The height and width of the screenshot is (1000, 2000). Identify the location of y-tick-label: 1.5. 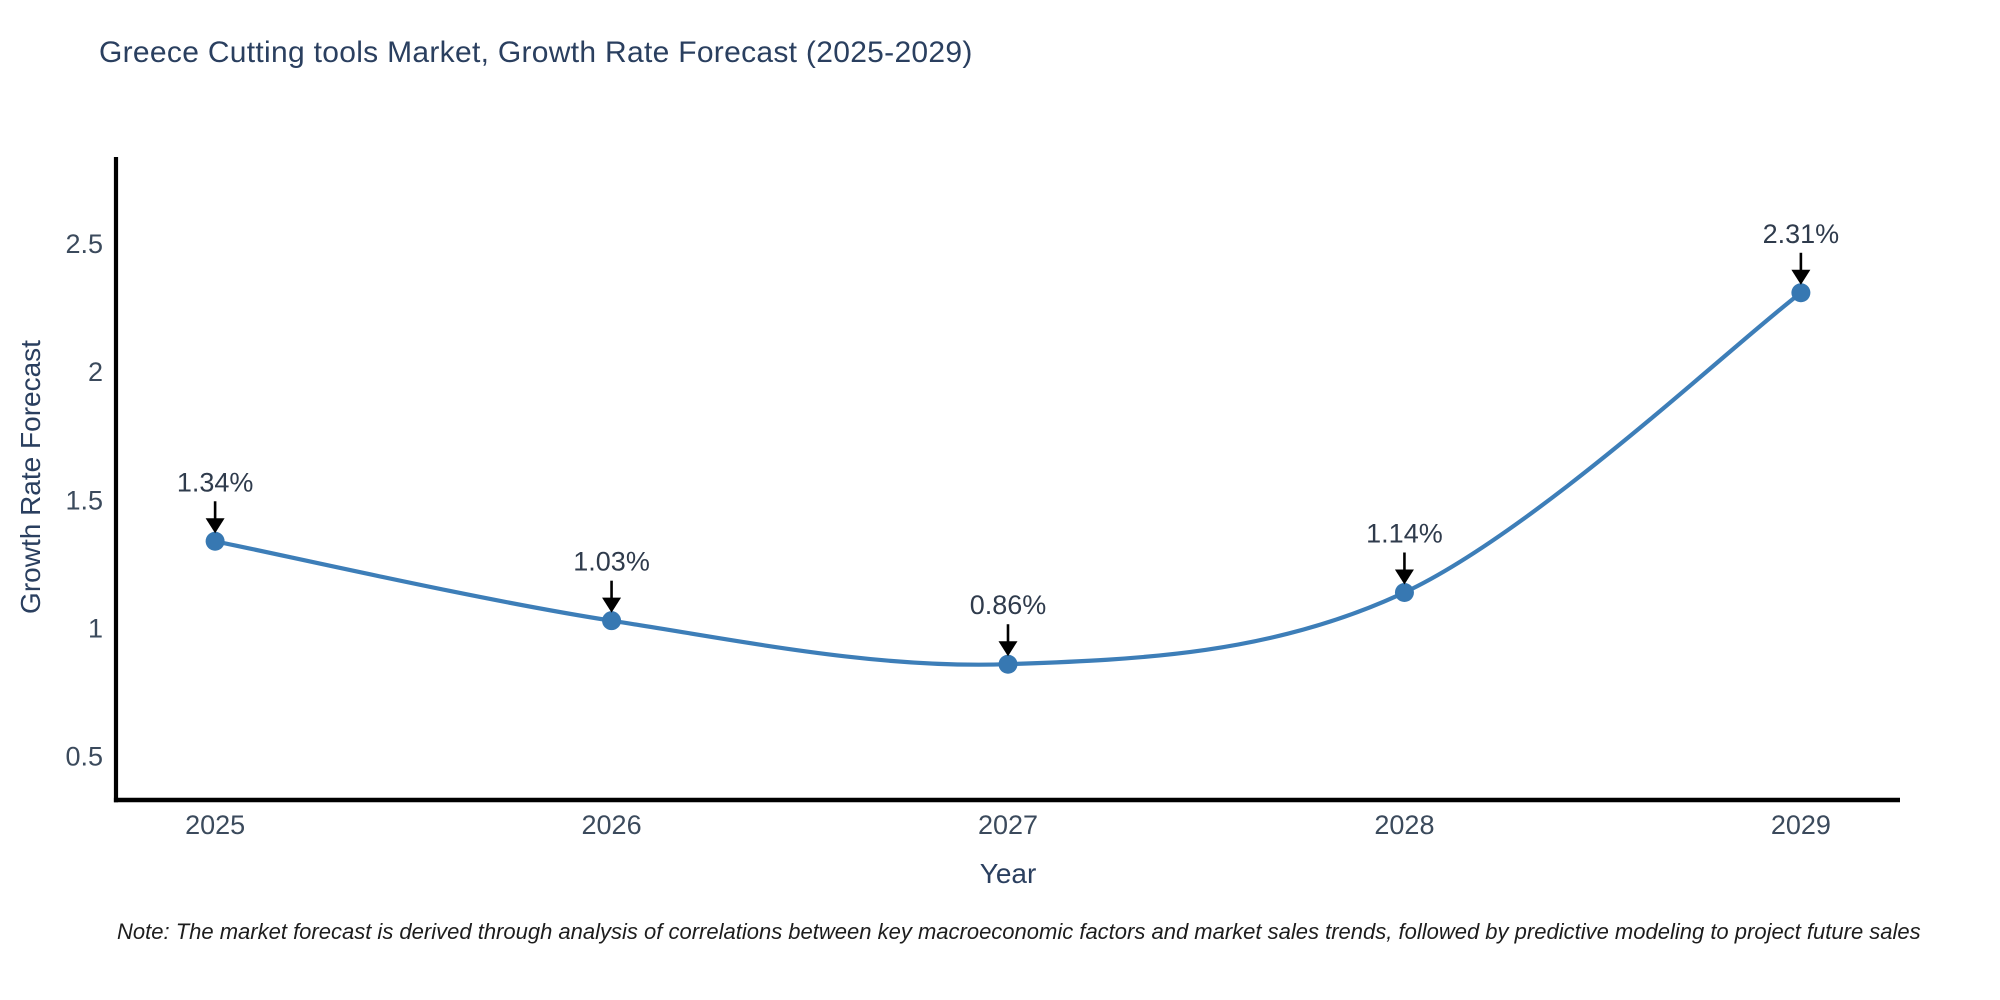
(84, 500).